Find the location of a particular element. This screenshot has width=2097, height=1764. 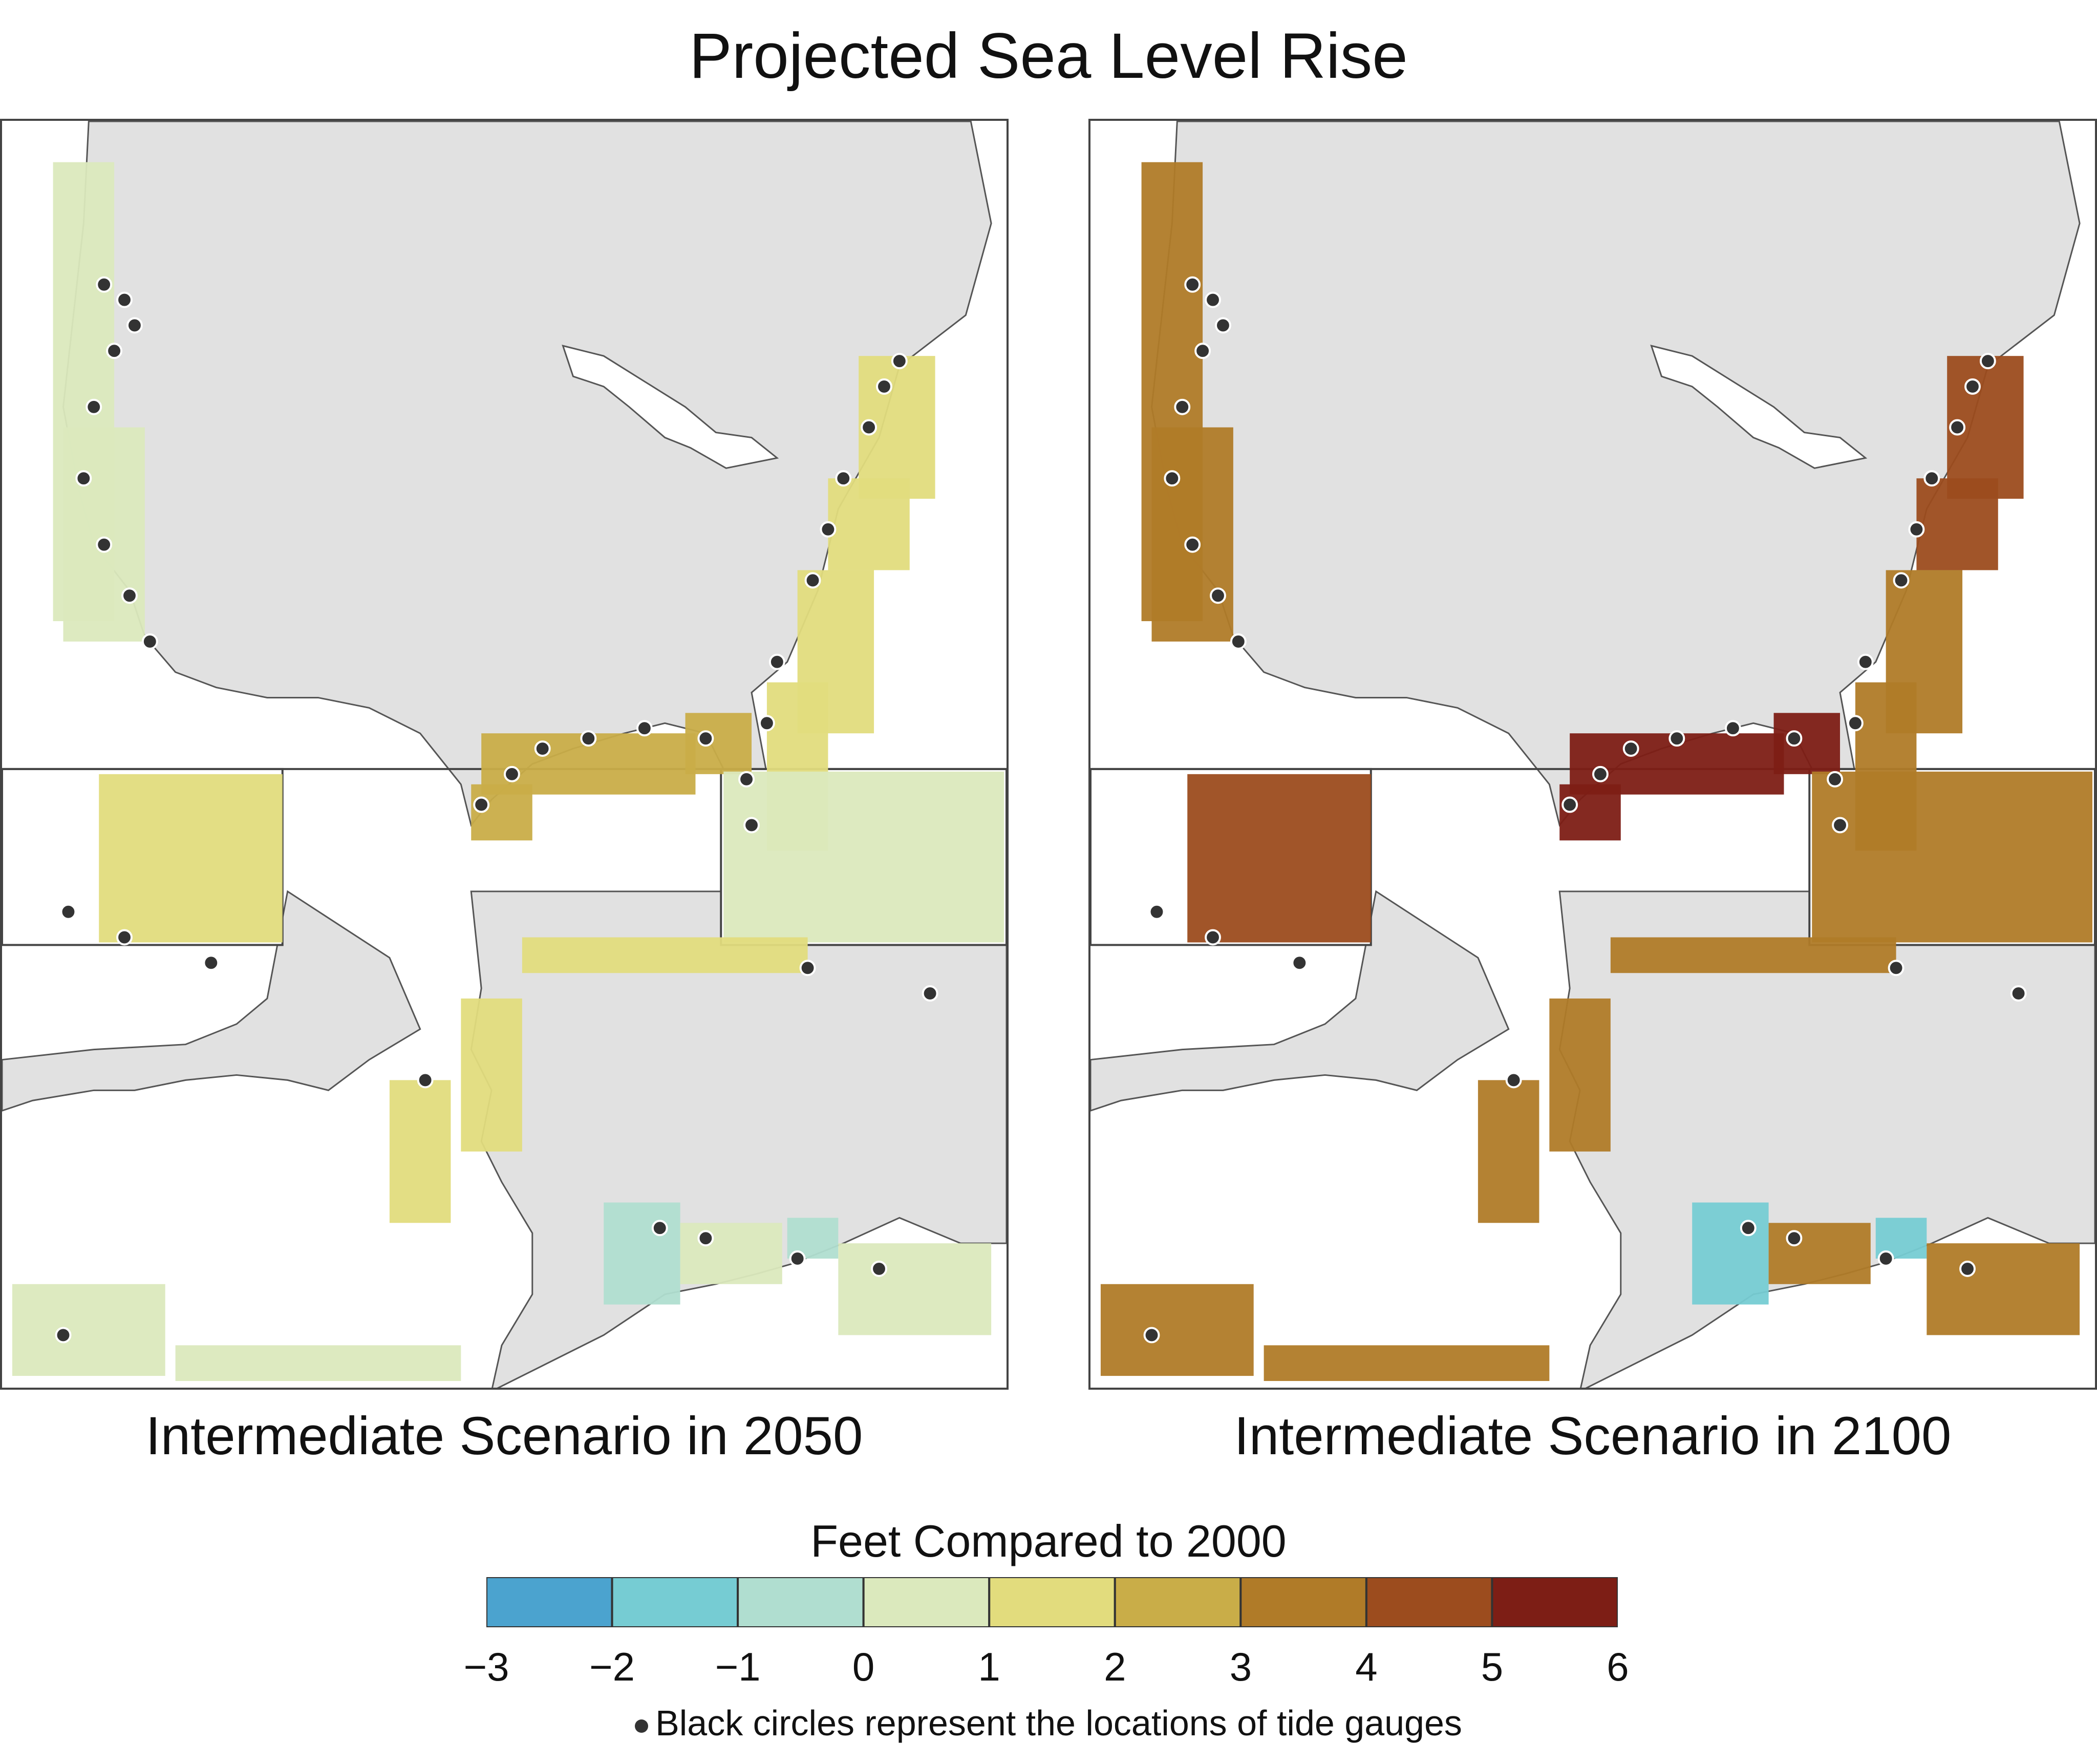

legend-title: Feet Compared to 2000 is located at coordinates (1048, 1541).